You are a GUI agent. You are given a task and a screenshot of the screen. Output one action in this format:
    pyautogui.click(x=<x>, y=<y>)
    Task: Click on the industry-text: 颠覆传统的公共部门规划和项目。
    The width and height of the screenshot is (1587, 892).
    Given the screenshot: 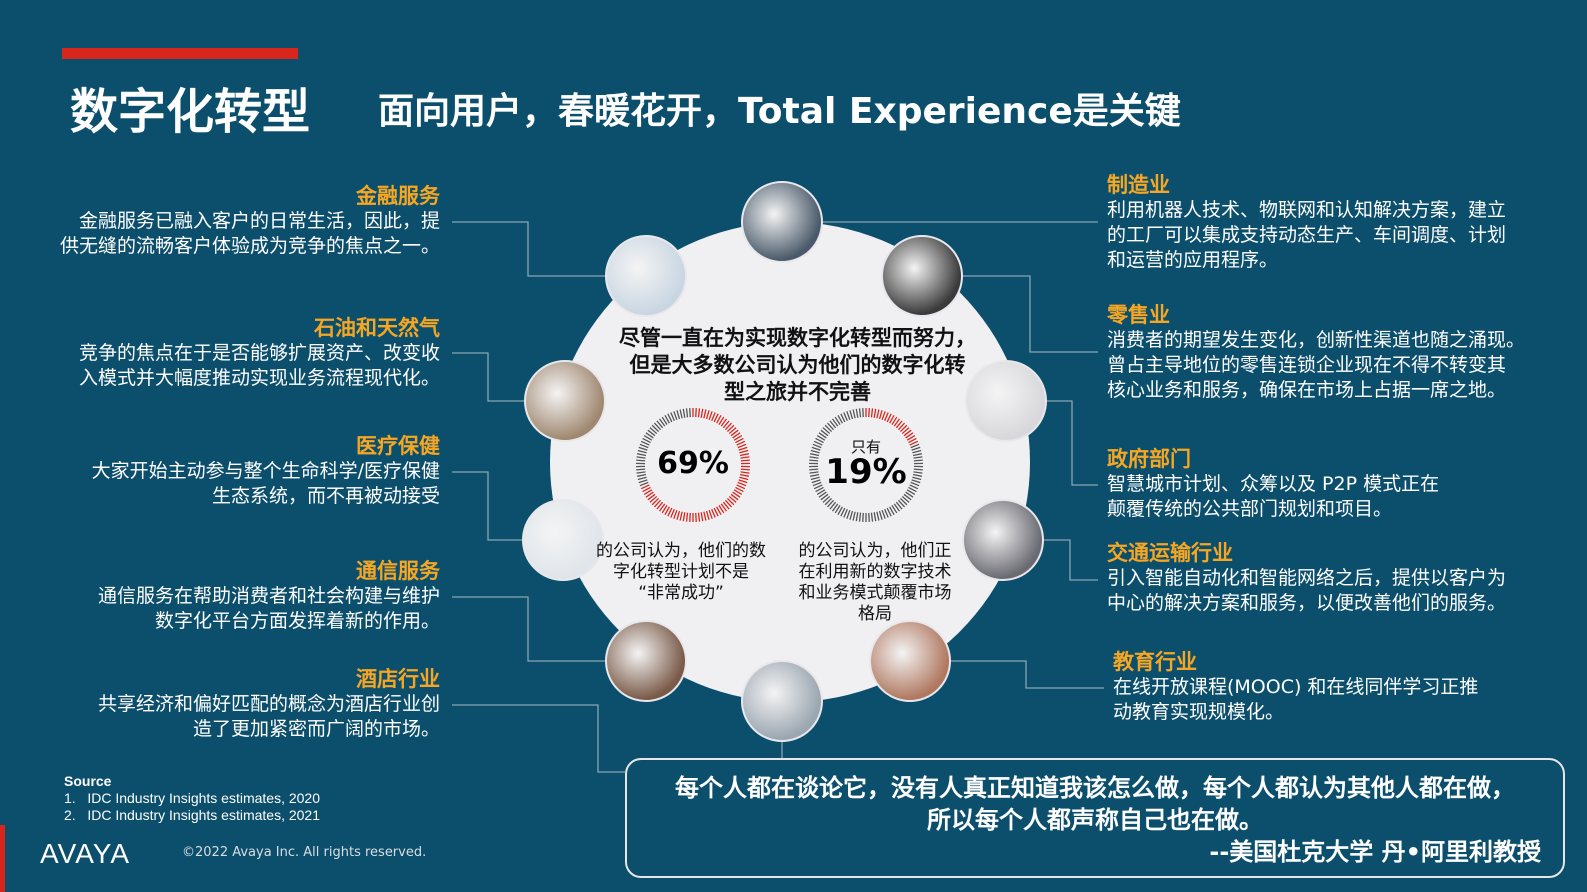 What is the action you would take?
    pyautogui.click(x=1250, y=509)
    